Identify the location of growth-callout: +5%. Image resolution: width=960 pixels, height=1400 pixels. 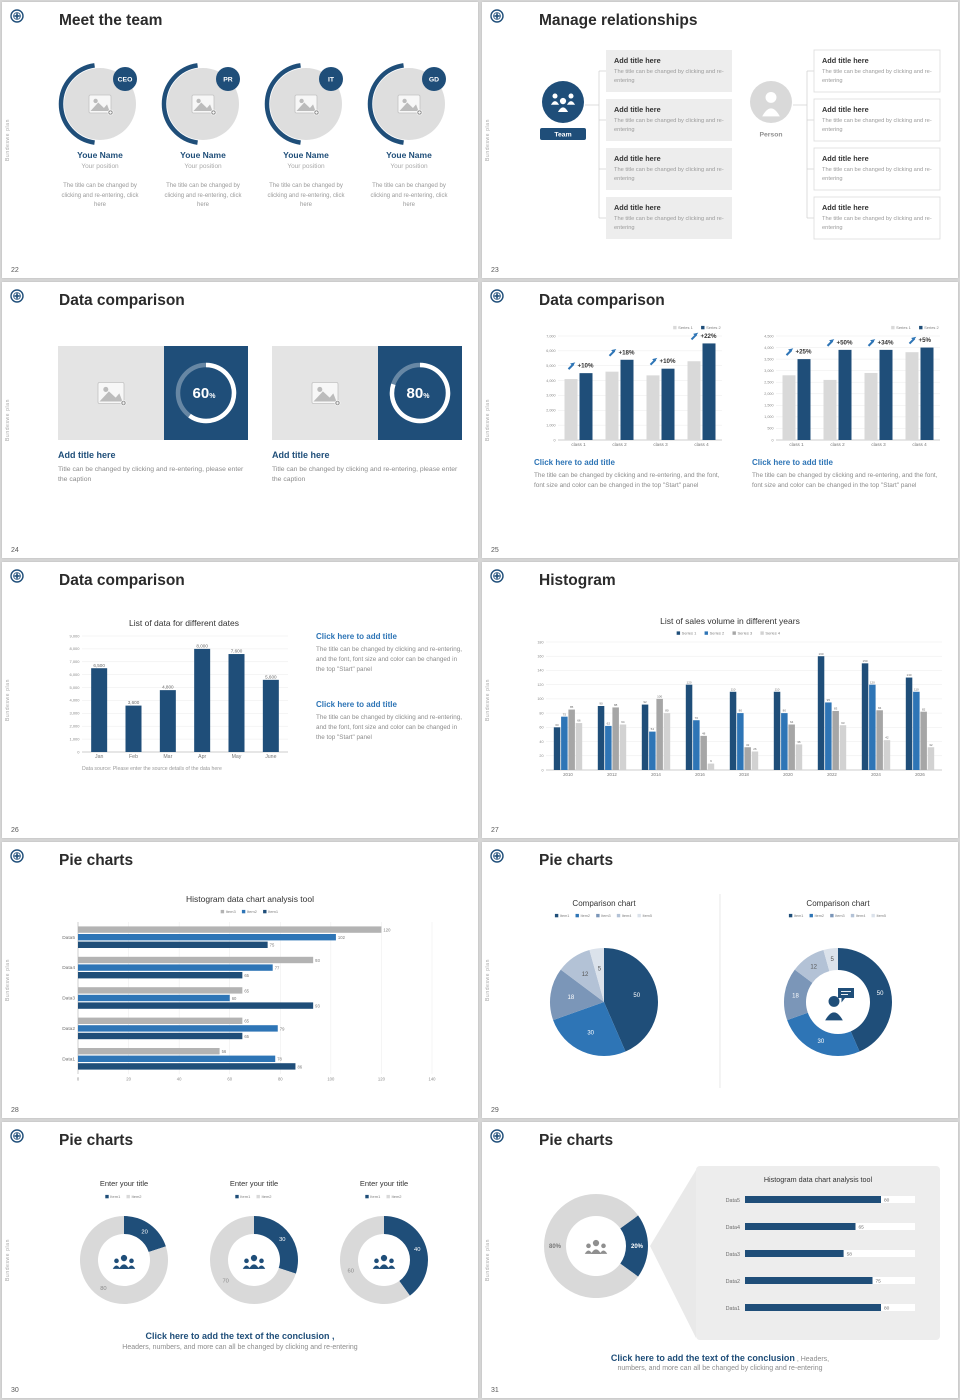
(925, 340).